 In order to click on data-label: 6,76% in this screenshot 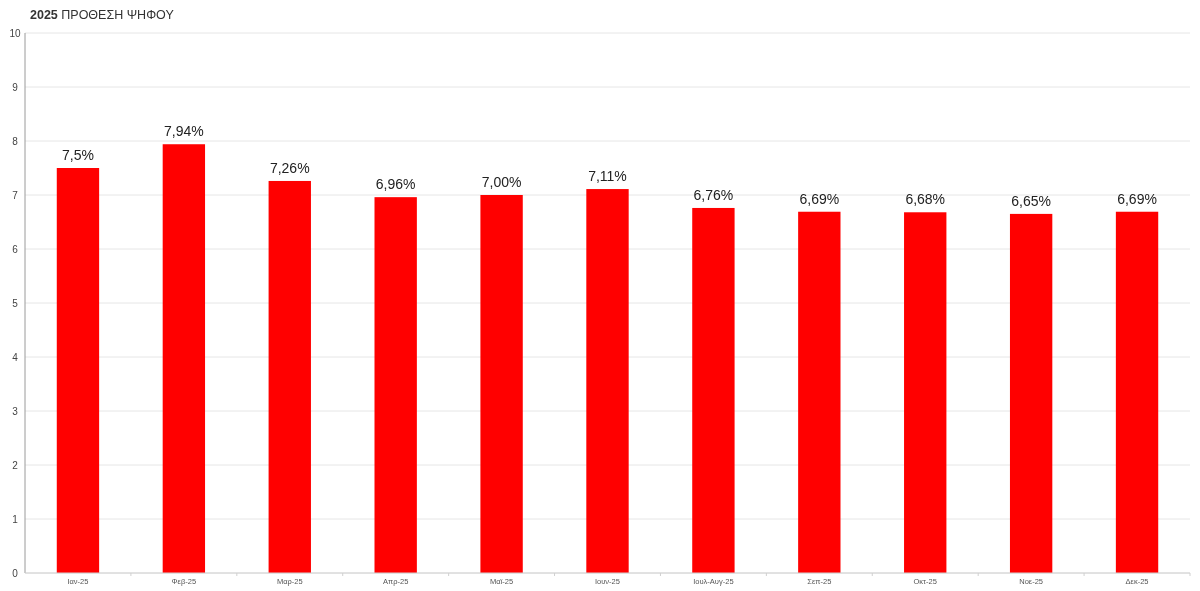, I will do `click(713, 194)`.